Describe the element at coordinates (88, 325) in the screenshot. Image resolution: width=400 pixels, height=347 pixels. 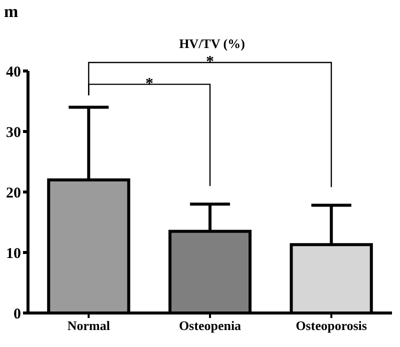
I see `x-tick-label: Normal` at that location.